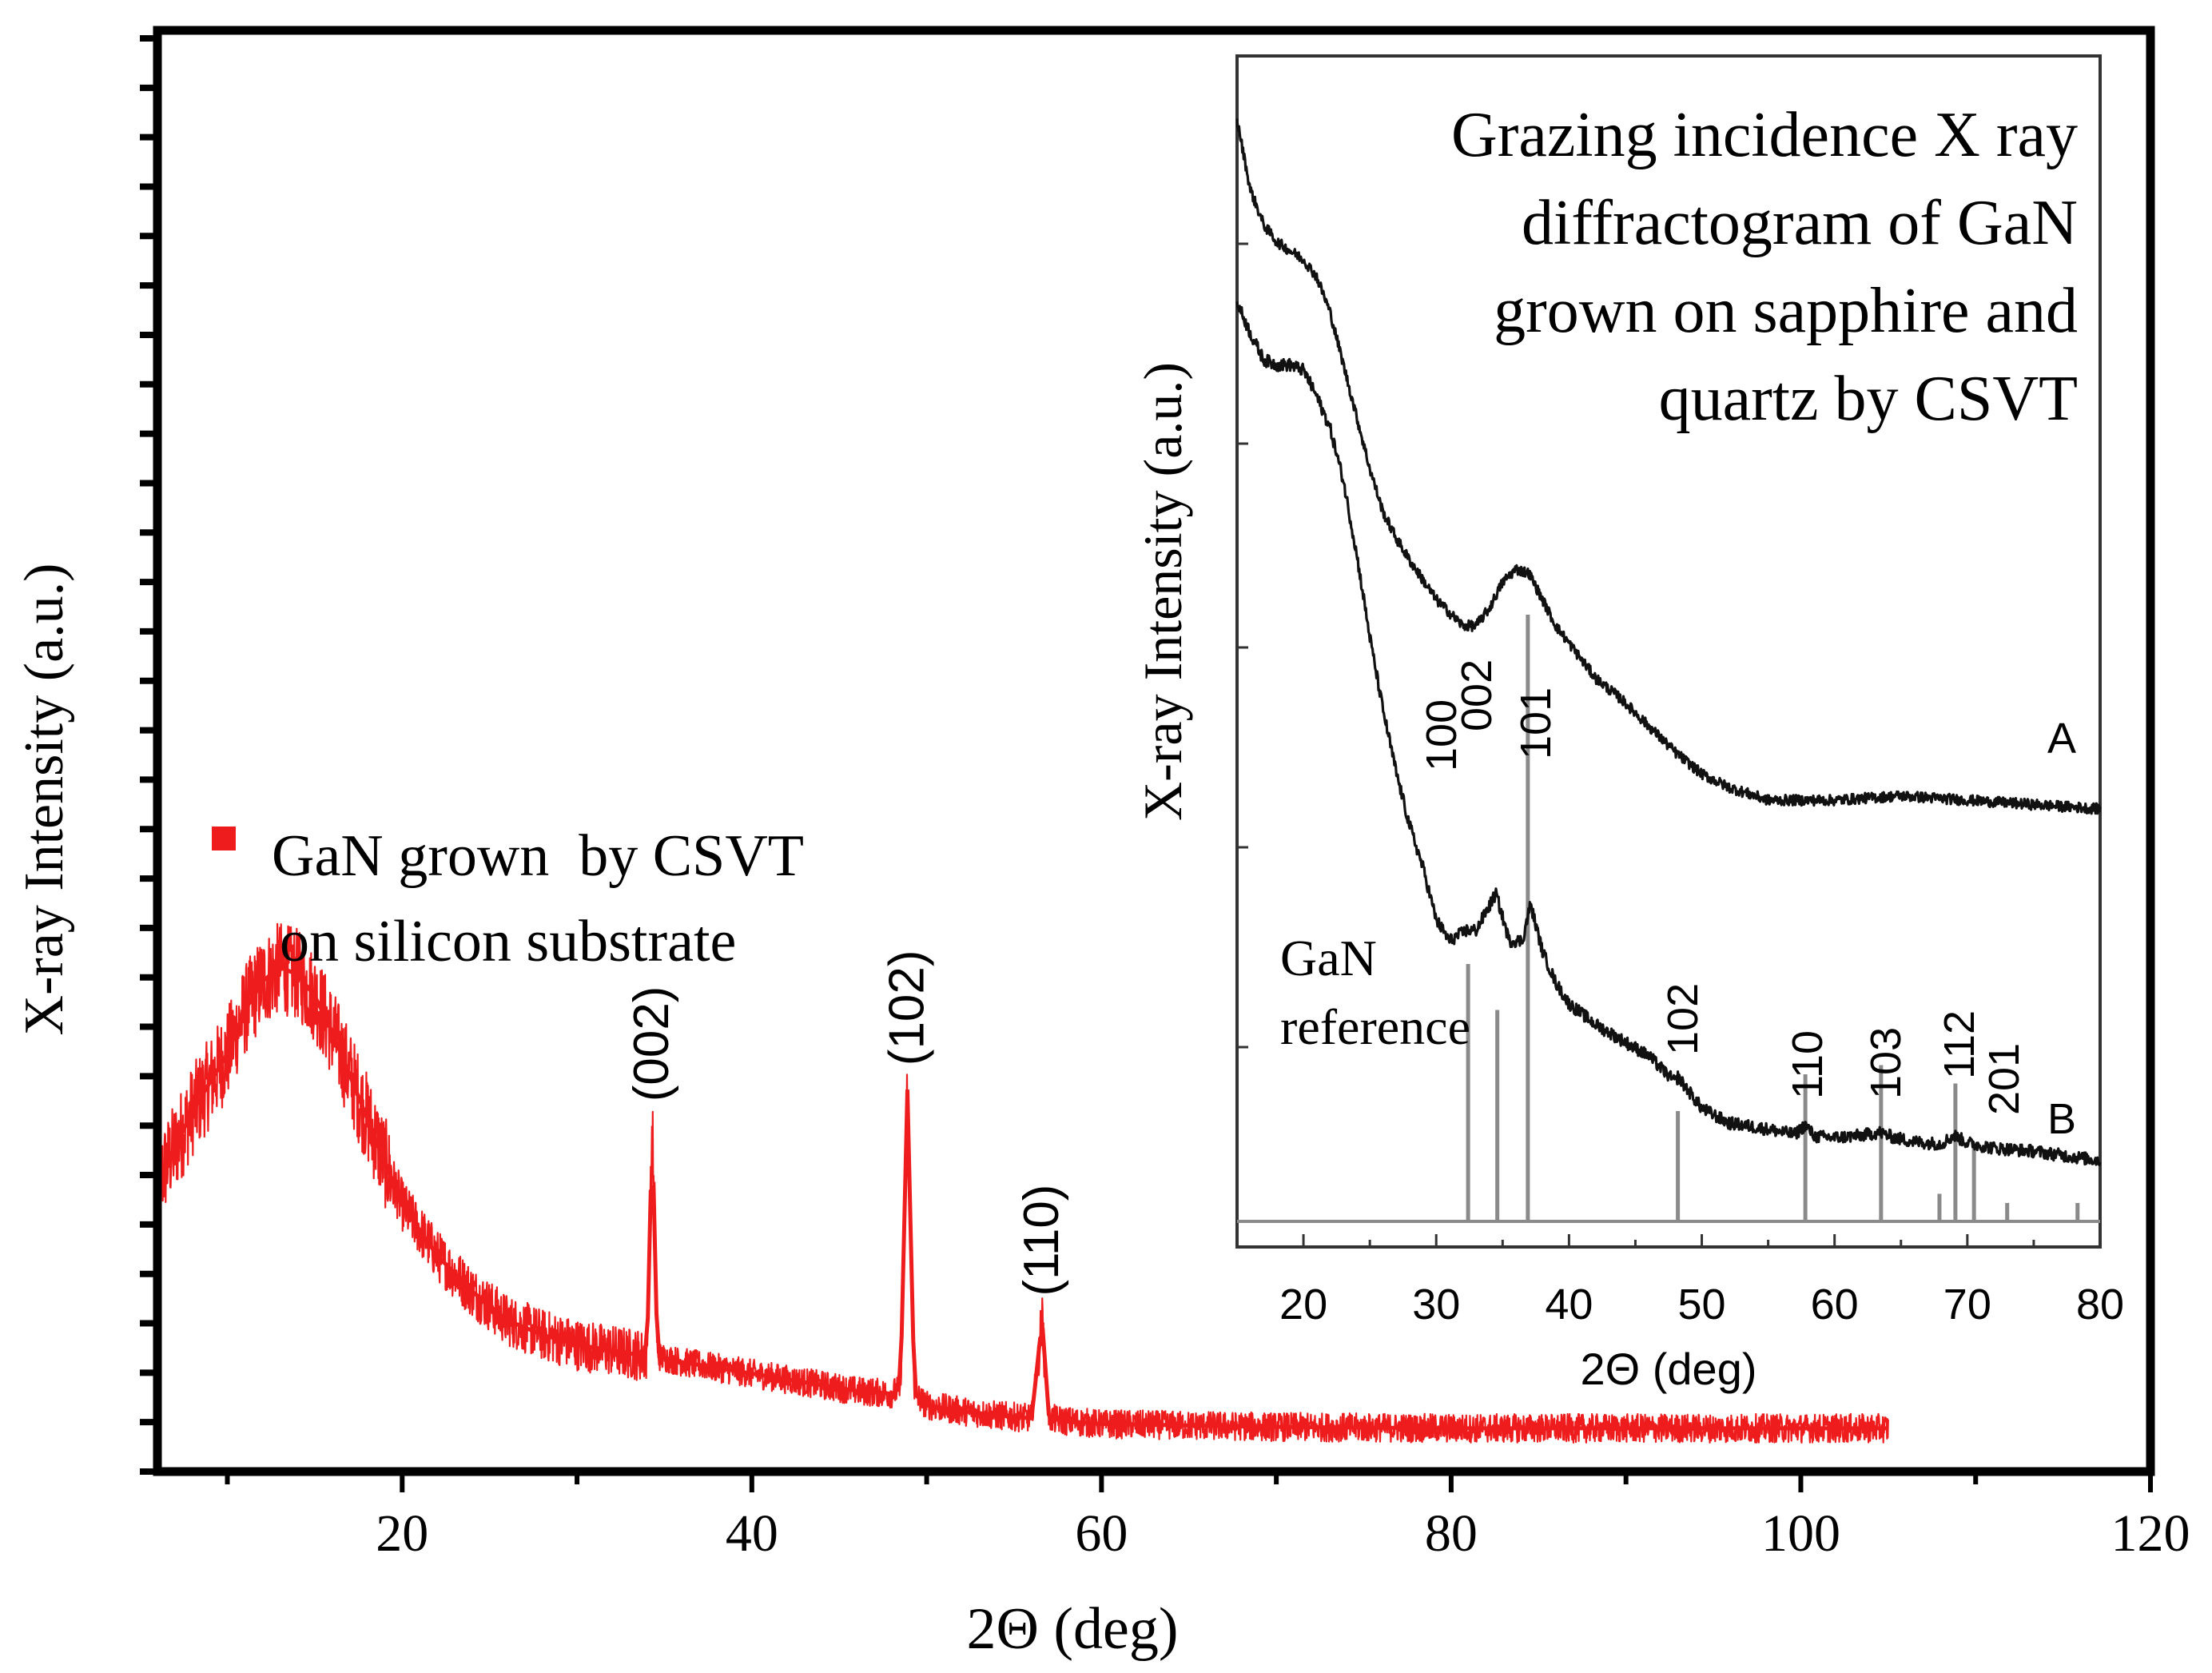  I want to click on main-legend-marker, so click(224, 839).